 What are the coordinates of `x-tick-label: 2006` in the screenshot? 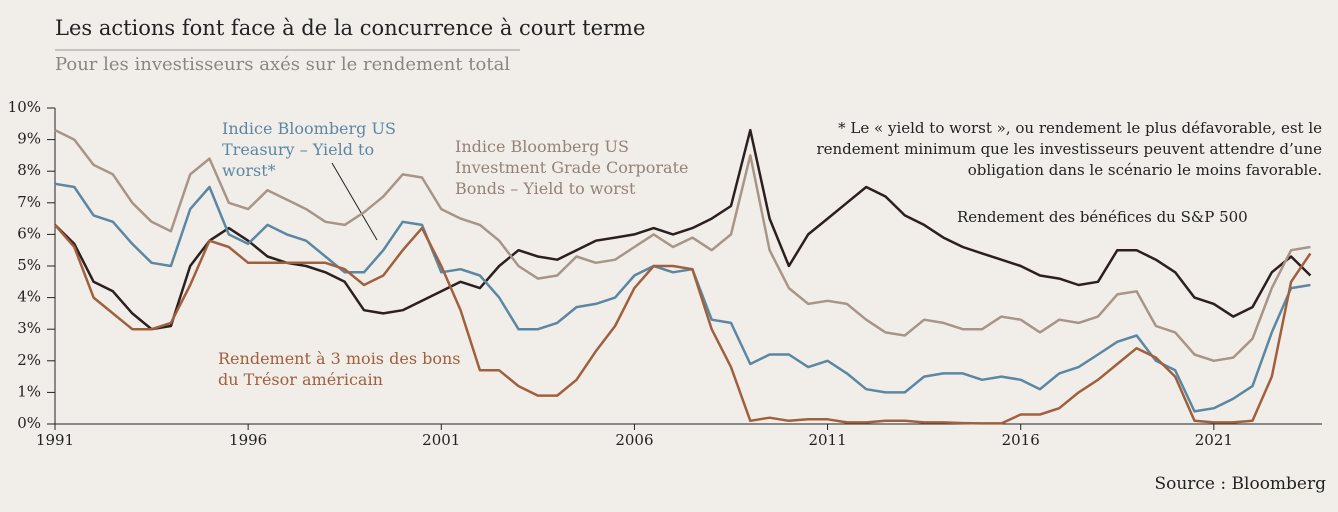 It's located at (634, 440).